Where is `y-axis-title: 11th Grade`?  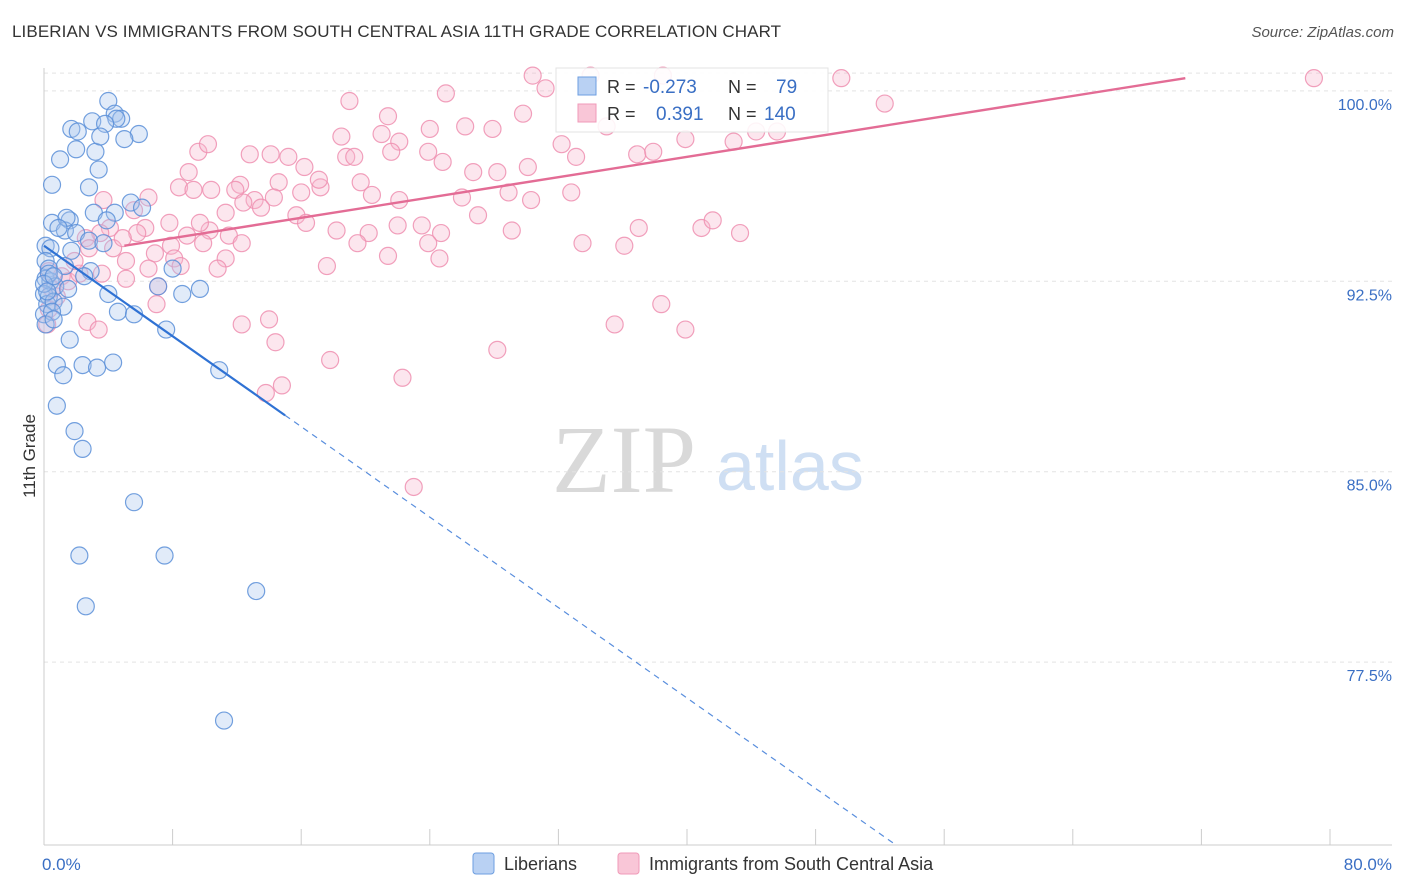 y-axis-title: 11th Grade is located at coordinates (29, 456).